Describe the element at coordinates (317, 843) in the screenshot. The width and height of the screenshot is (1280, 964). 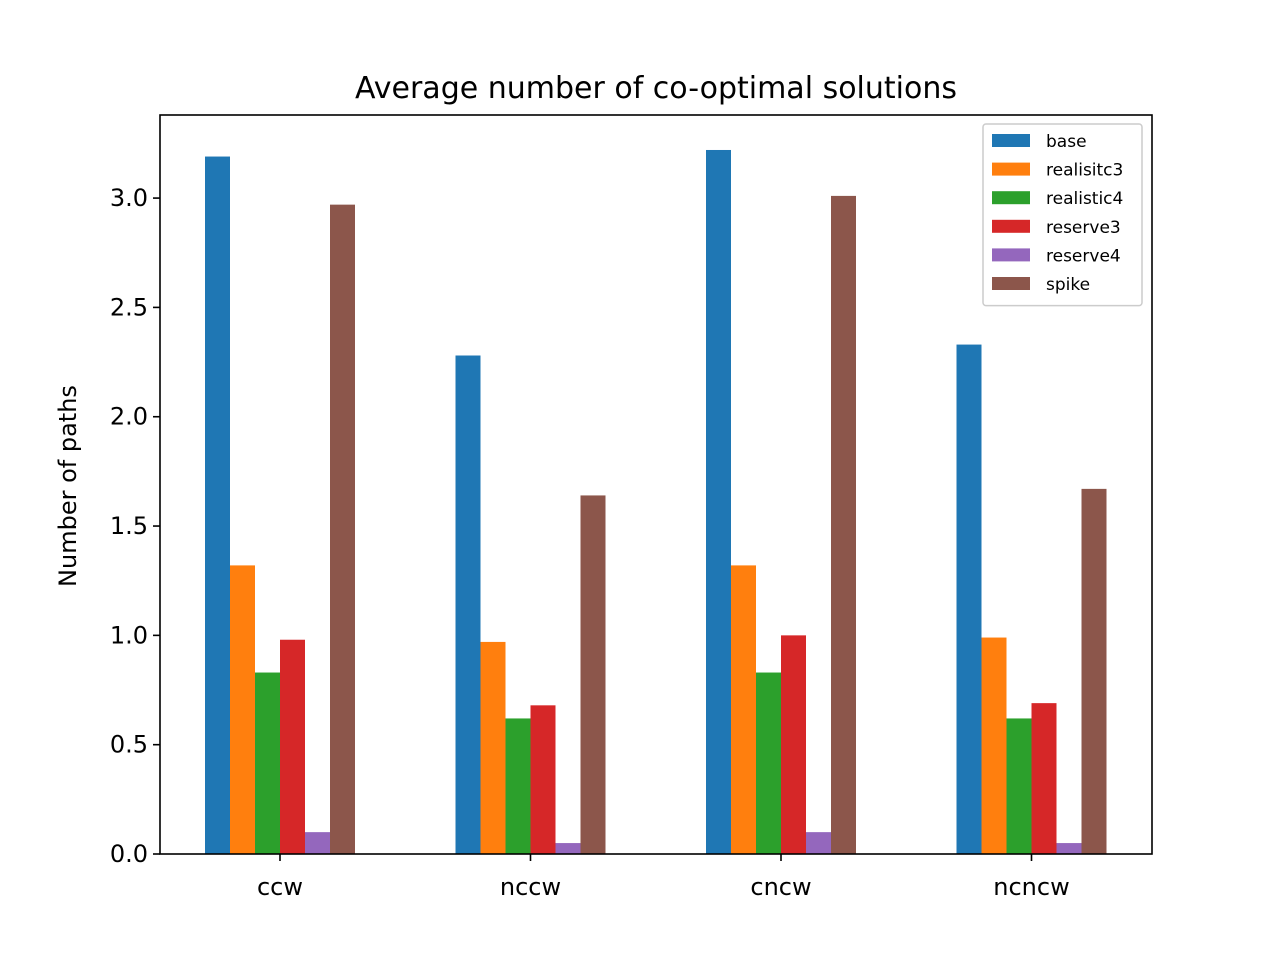
I see `bar-reserve4-ccw` at that location.